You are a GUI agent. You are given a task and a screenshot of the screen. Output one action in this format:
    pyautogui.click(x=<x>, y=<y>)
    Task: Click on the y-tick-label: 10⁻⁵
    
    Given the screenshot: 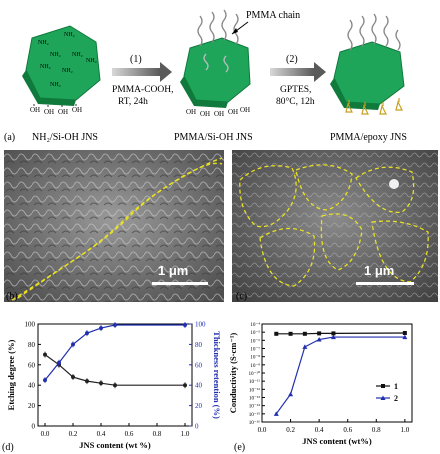 What is the action you would take?
    pyautogui.click(x=255, y=333)
    